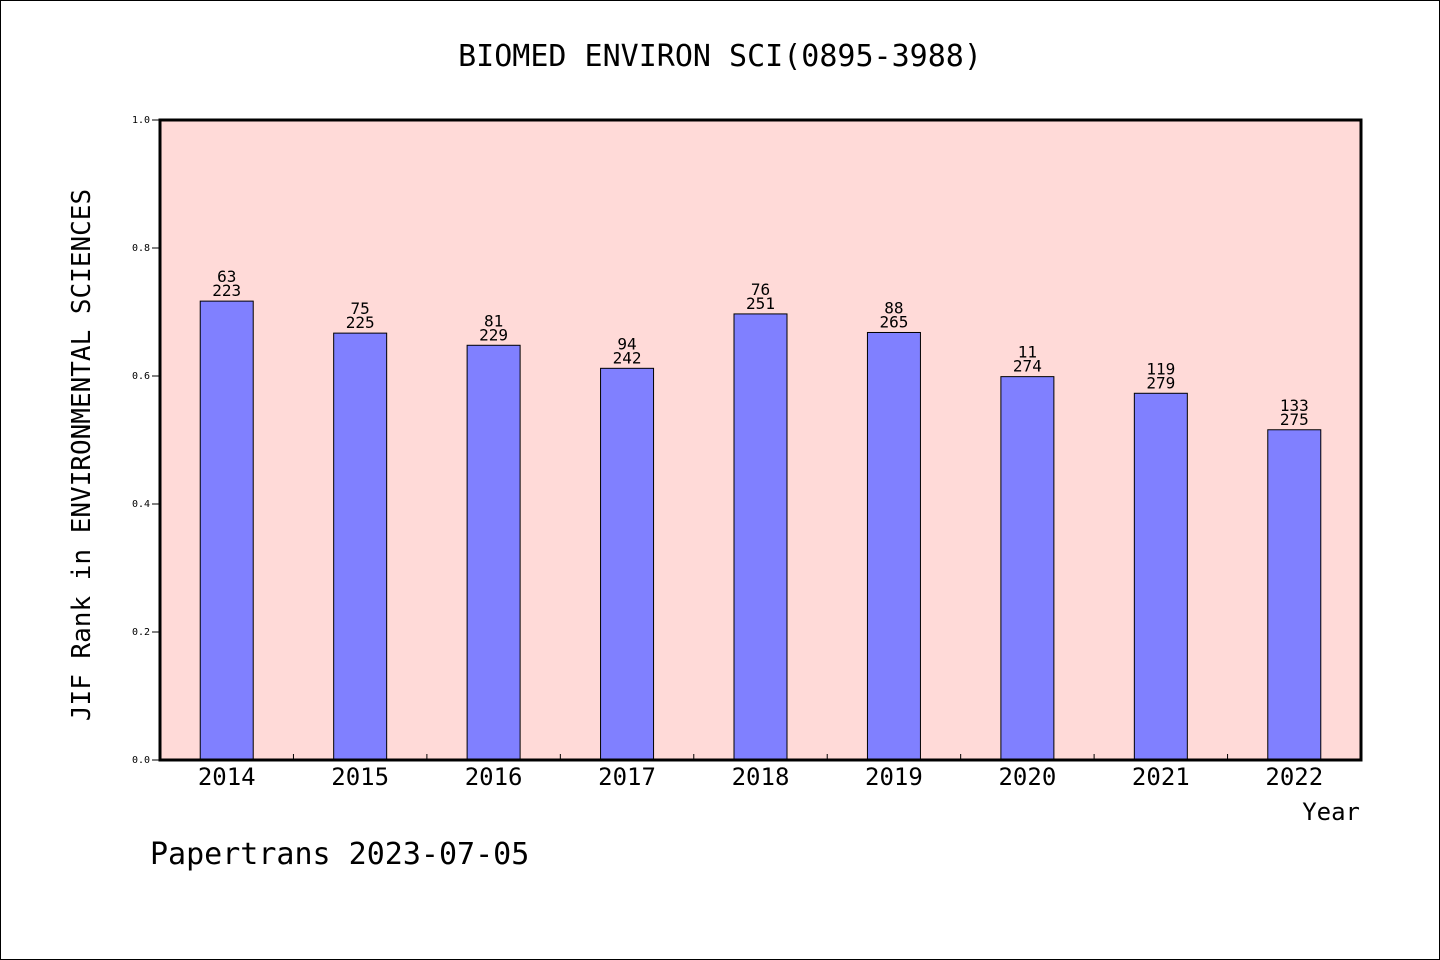  I want to click on x-tick-label: 2018, so click(761, 777).